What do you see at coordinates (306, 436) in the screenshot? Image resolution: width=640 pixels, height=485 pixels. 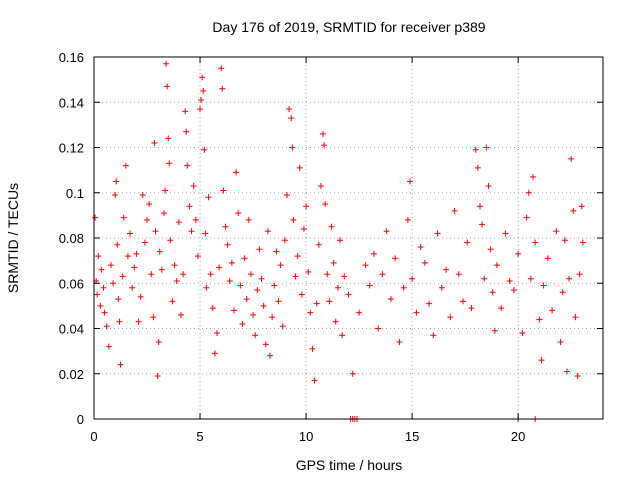 I see `x-tick-label: 10` at bounding box center [306, 436].